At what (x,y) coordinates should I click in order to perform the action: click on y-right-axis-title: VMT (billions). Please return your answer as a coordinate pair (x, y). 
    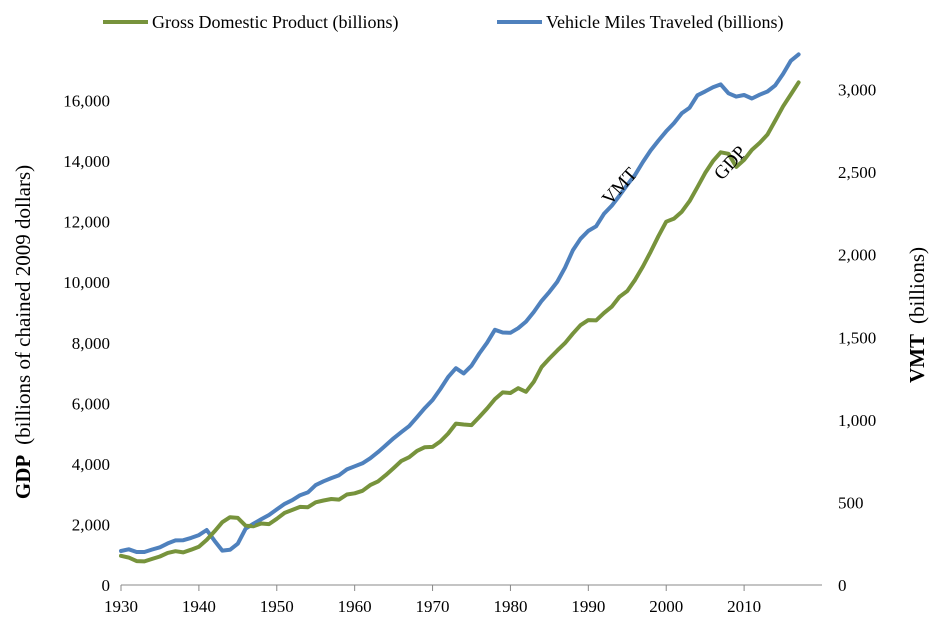
    Looking at the image, I should click on (917, 315).